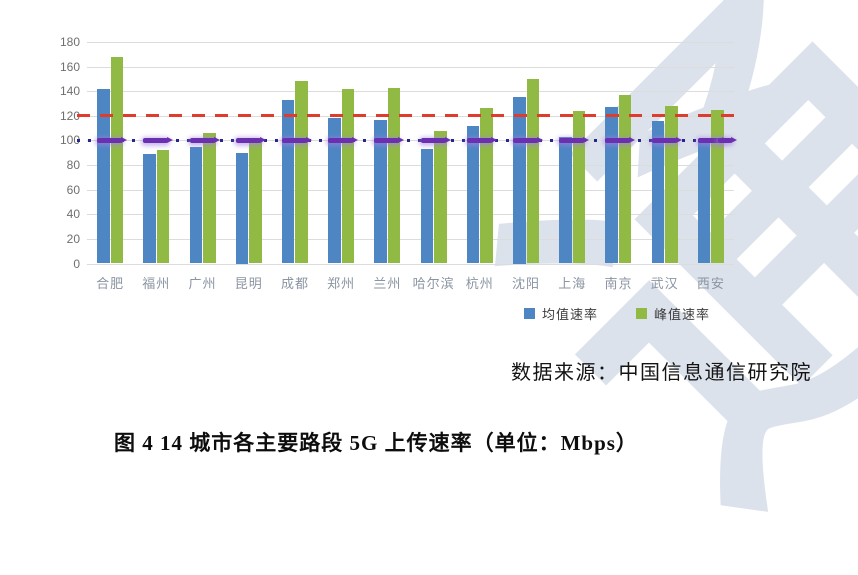 Image resolution: width=858 pixels, height=575 pixels. I want to click on bar-峰值速率-杭州, so click(486, 186).